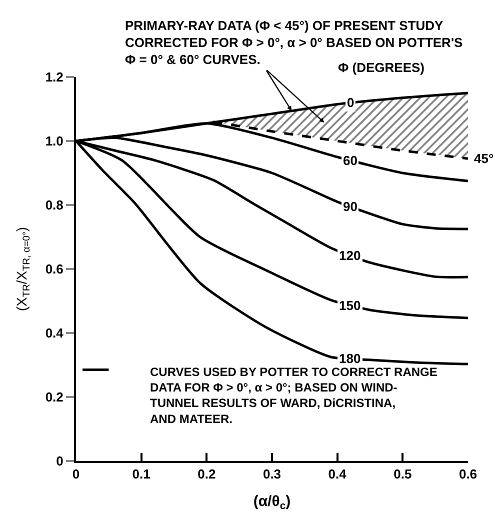  Describe the element at coordinates (350, 102) in the screenshot. I see `series-label: 0` at that location.